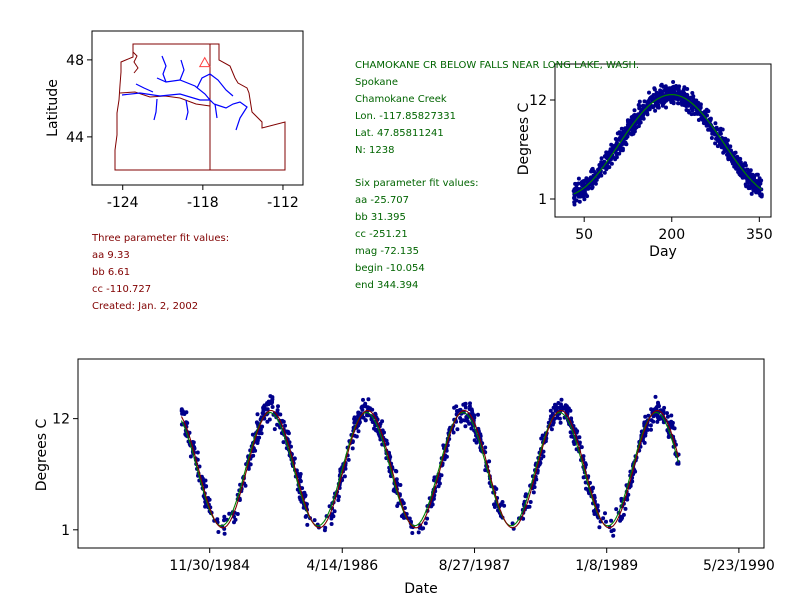 The width and height of the screenshot is (792, 611). Describe the element at coordinates (65, 531) in the screenshot. I see `timeseries-ytick-label: 1` at that location.